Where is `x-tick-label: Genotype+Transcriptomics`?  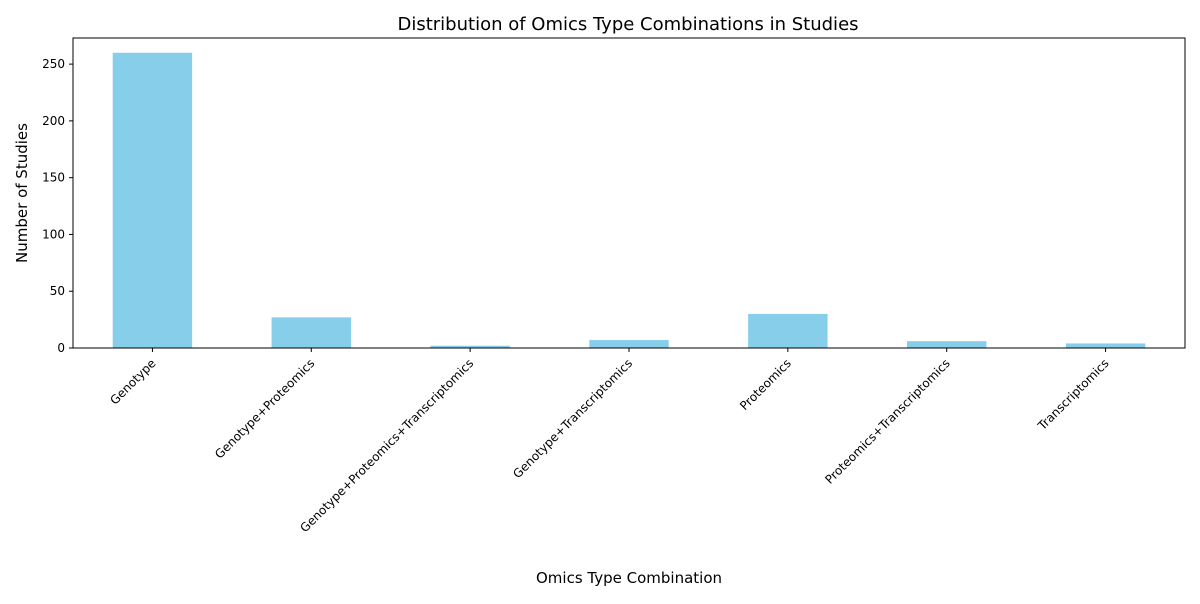
x-tick-label: Genotype+Transcriptomics is located at coordinates (572, 418).